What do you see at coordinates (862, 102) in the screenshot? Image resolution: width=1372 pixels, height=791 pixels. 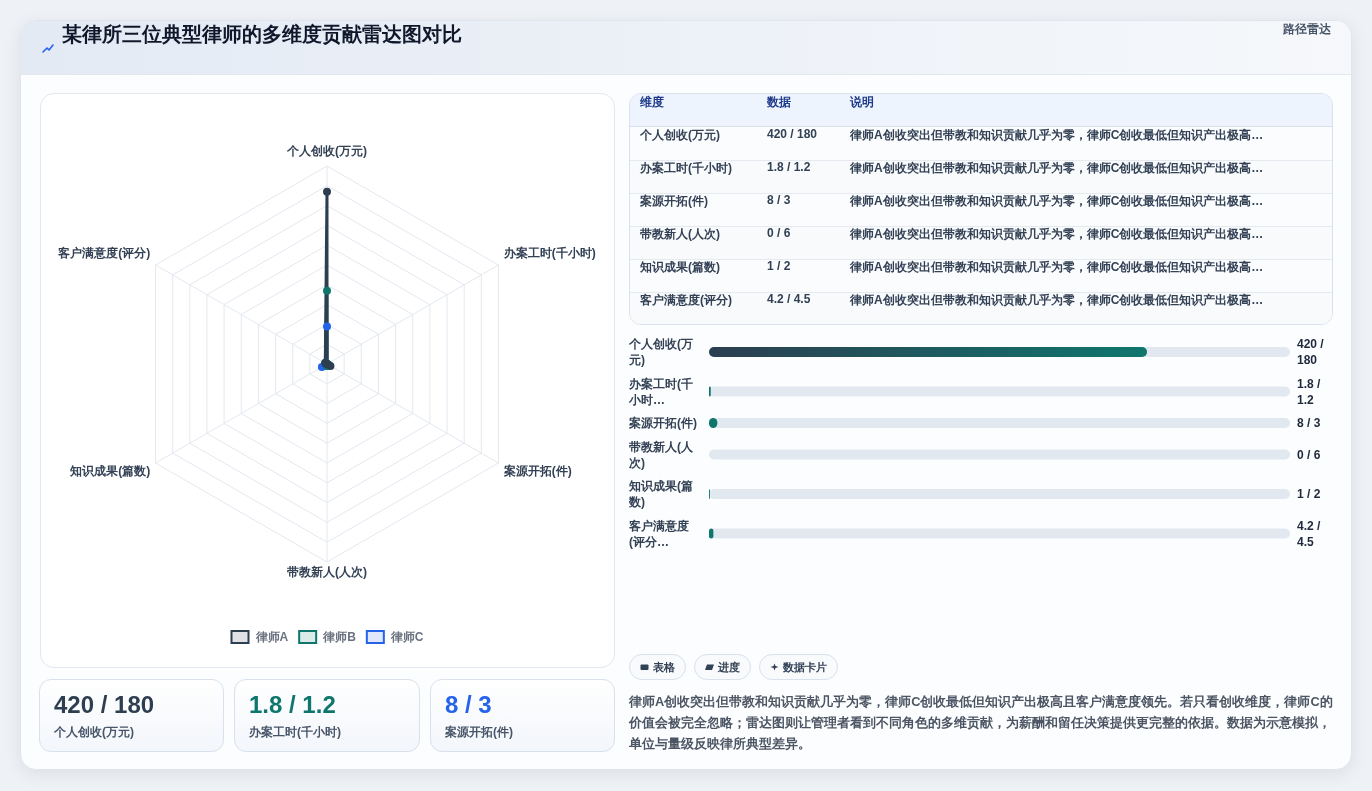 I see `category-label: 说明` at bounding box center [862, 102].